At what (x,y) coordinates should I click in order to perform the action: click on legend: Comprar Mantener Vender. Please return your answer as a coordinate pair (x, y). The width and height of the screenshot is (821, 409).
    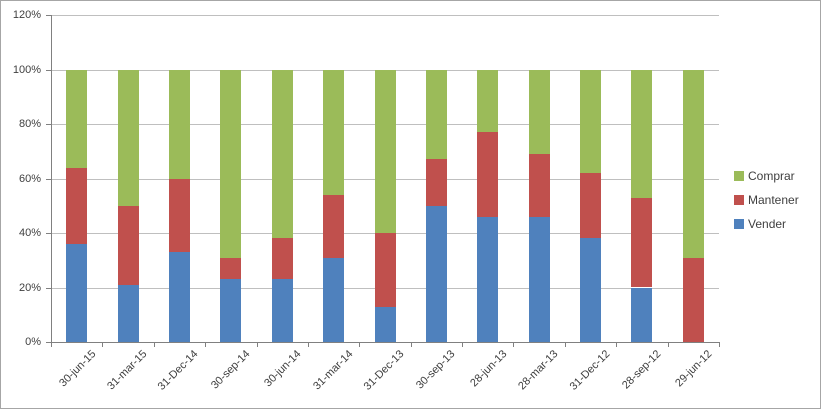
    Looking at the image, I should click on (766, 200).